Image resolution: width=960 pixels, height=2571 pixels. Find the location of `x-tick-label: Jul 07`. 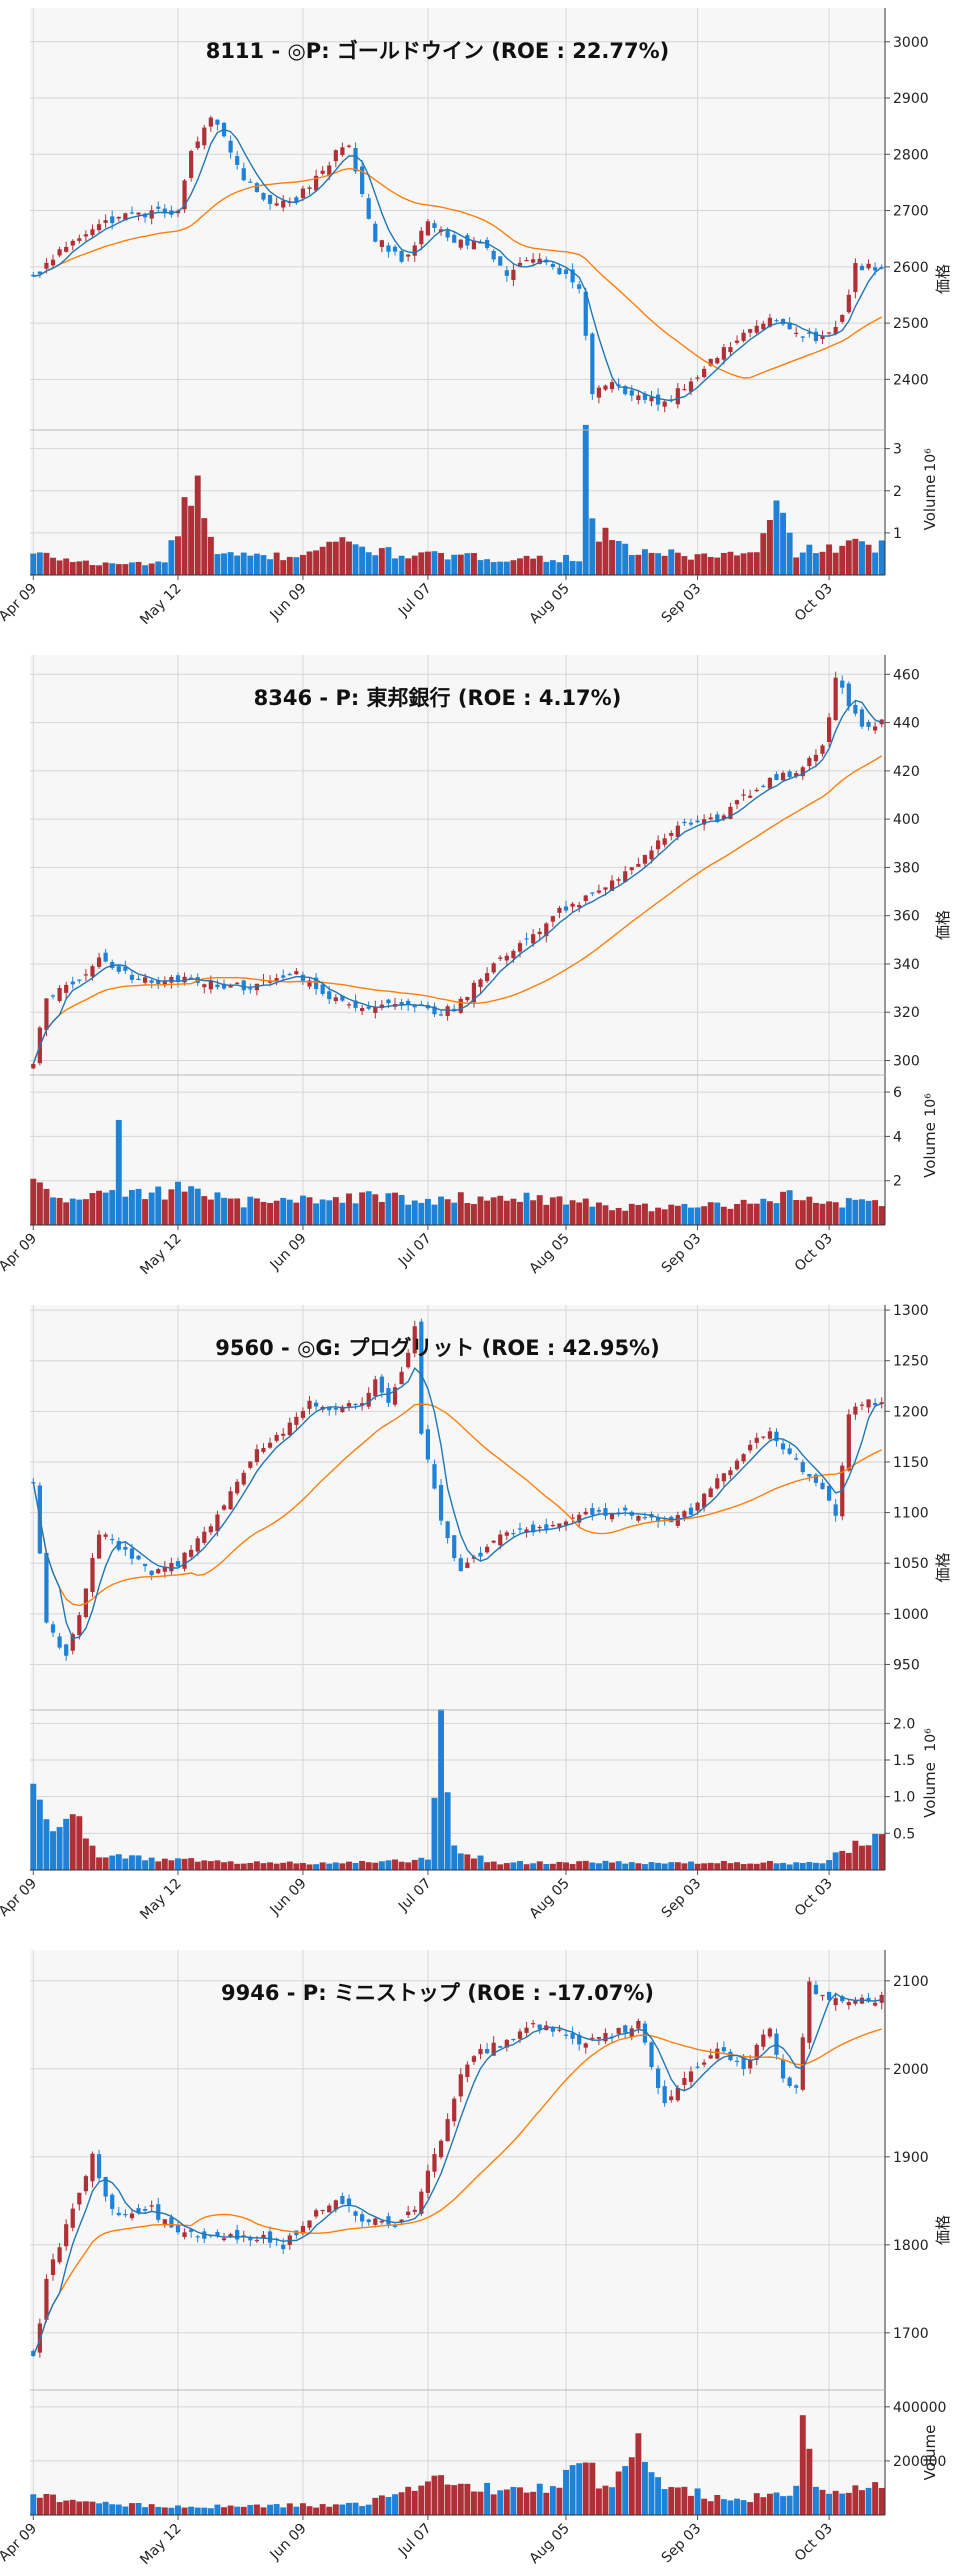

x-tick-label: Jul 07 is located at coordinates (415, 2541).